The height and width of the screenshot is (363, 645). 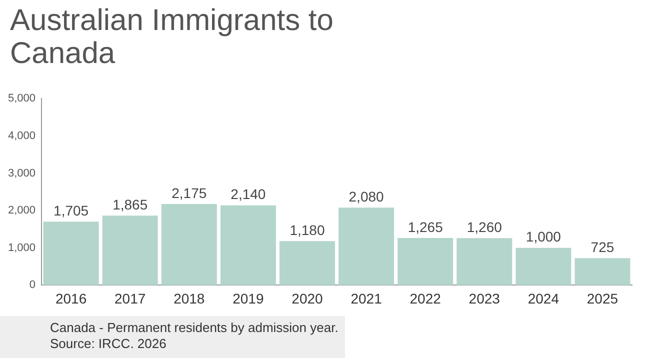 What do you see at coordinates (544, 298) in the screenshot?
I see `x-tick-label: 2024` at bounding box center [544, 298].